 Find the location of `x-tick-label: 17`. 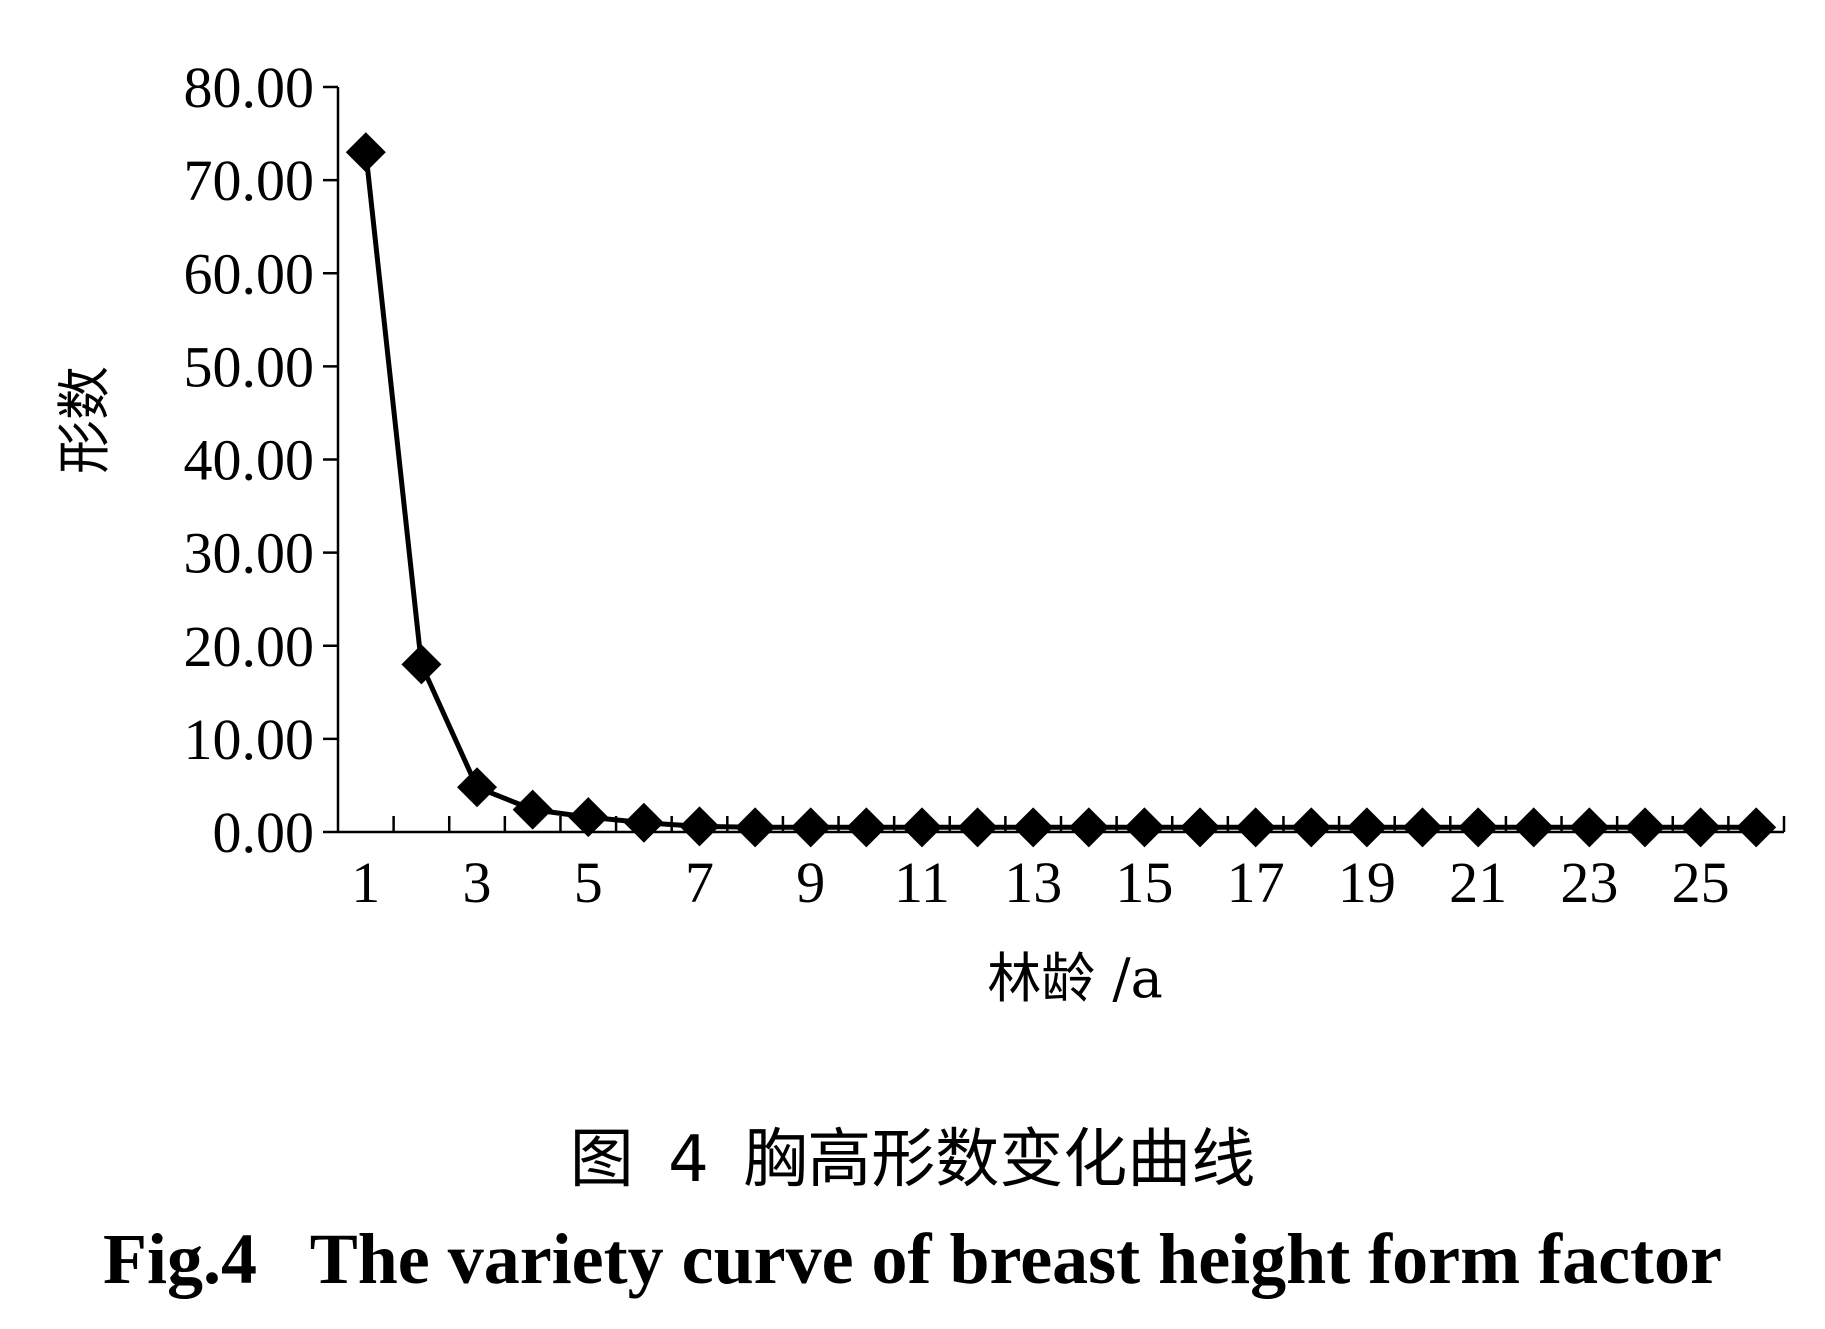

x-tick-label: 17 is located at coordinates (1256, 882).